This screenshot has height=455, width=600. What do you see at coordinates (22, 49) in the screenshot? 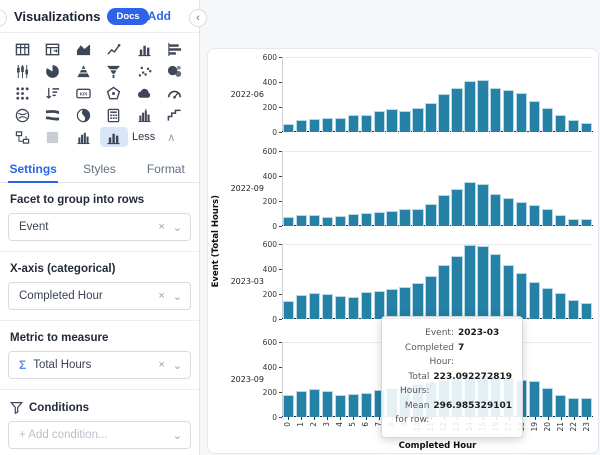
I see `table-icon` at bounding box center [22, 49].